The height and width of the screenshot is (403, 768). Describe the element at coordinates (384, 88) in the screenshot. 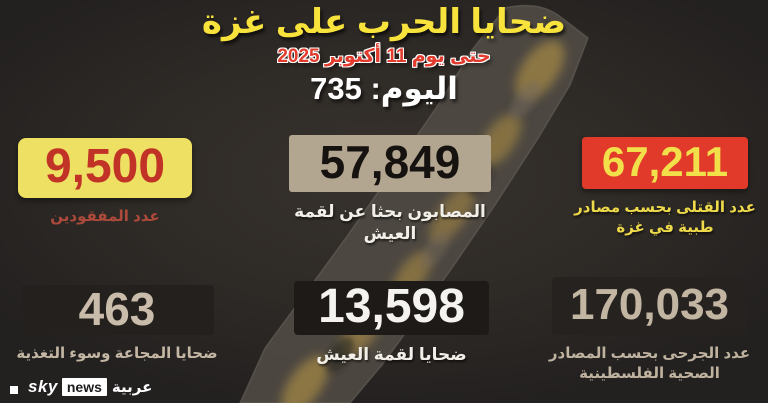

I see `day-counter: اليوم: 735` at that location.